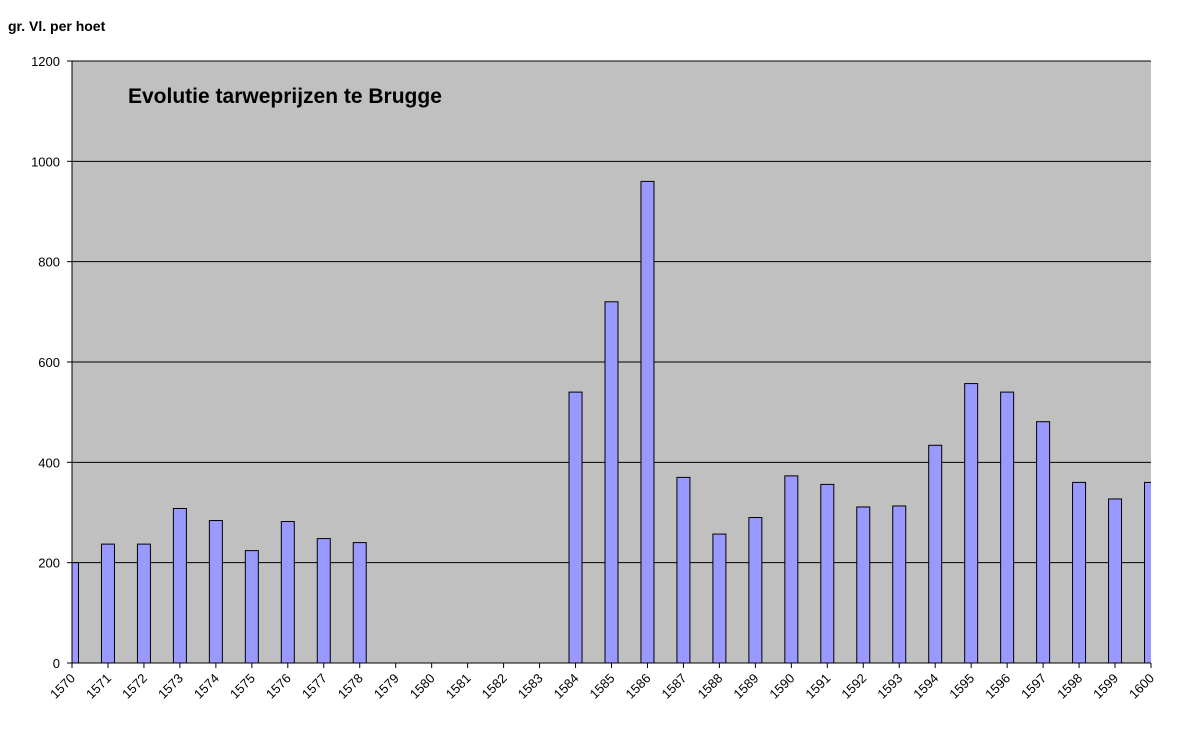 The width and height of the screenshot is (1181, 743). What do you see at coordinates (1105, 686) in the screenshot?
I see `x-tick-label: 1599` at bounding box center [1105, 686].